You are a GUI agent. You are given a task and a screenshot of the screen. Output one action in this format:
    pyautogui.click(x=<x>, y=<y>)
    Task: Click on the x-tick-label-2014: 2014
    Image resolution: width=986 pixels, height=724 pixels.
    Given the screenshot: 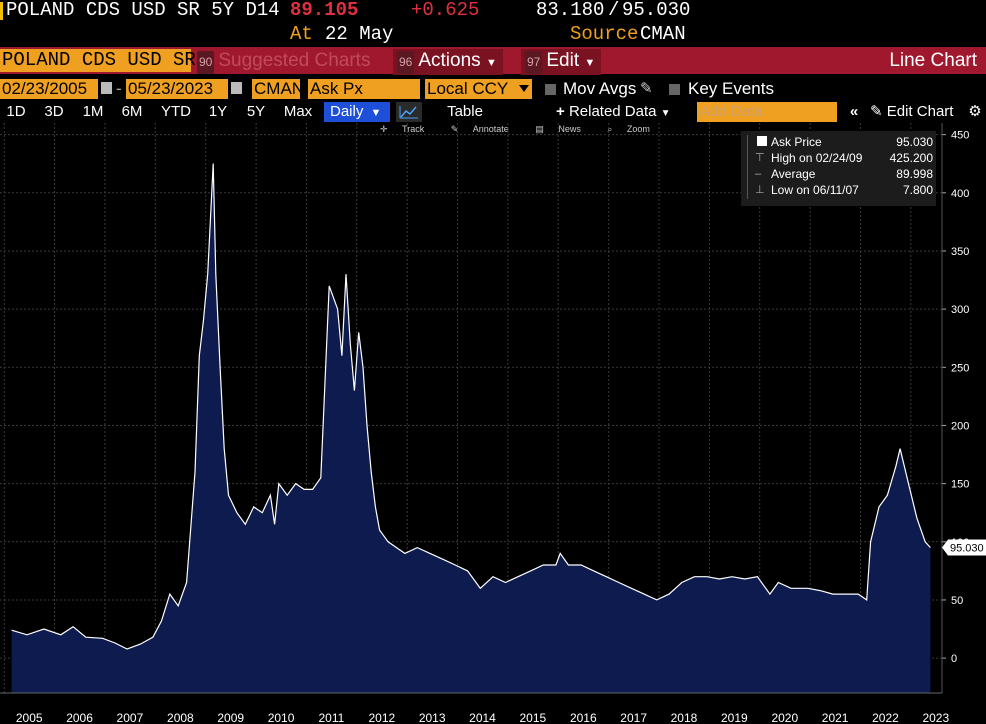 What is the action you would take?
    pyautogui.click(x=482, y=717)
    